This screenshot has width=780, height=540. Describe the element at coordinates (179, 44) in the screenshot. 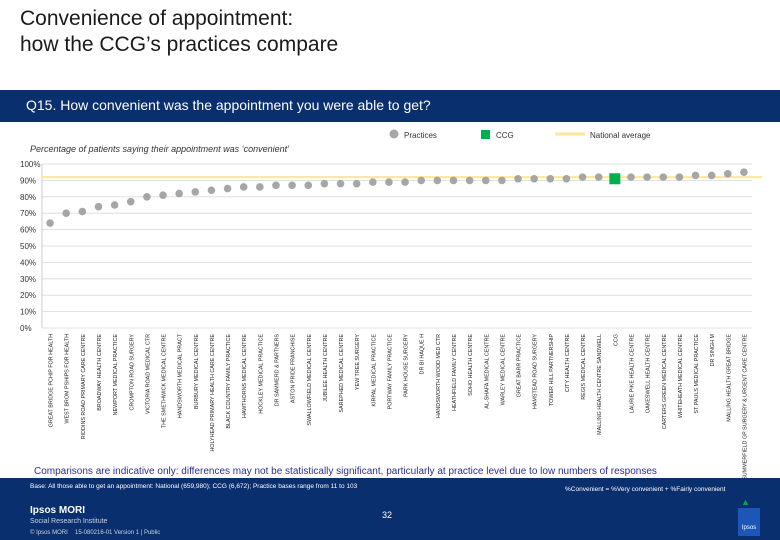

I see `title-line-2: how the CCG’s practices compare` at that location.